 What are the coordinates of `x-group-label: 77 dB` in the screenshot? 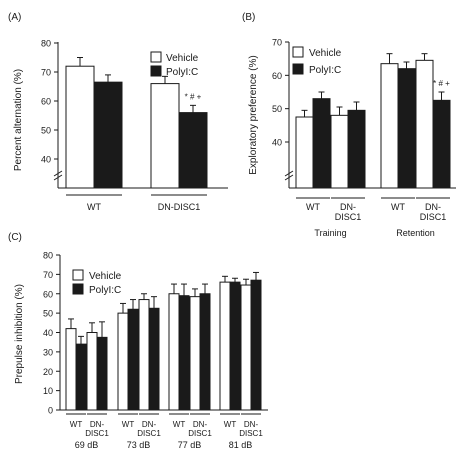 It's located at (190, 445).